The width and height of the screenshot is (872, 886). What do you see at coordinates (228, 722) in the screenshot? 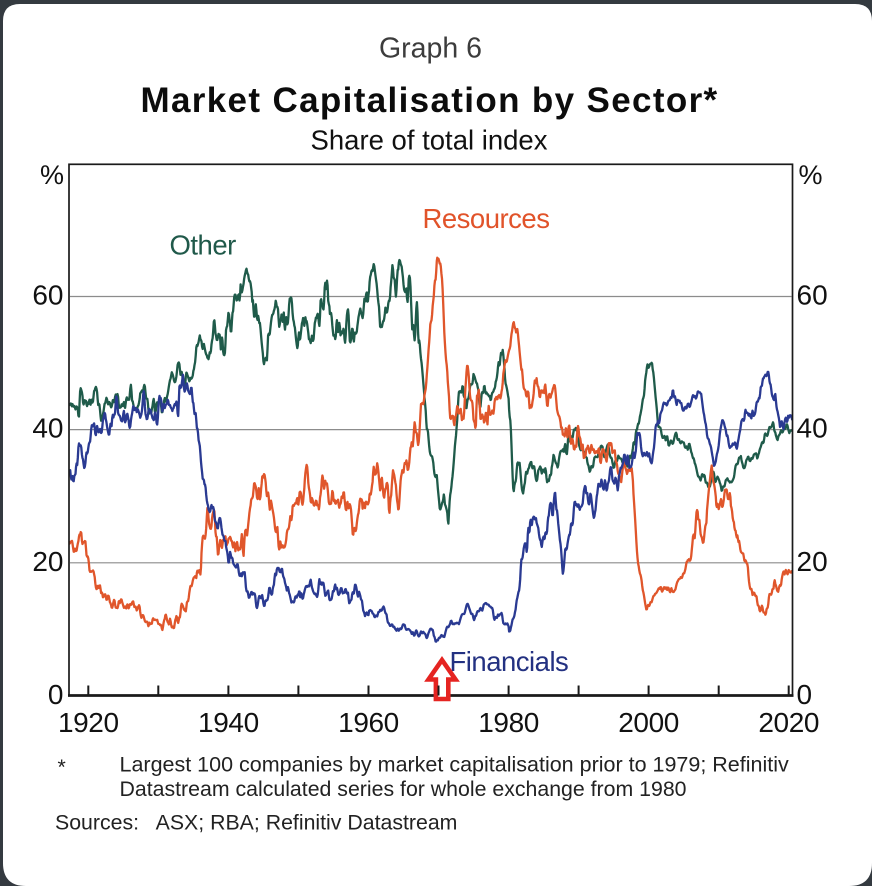
I see `svg-text: 1940` at bounding box center [228, 722].